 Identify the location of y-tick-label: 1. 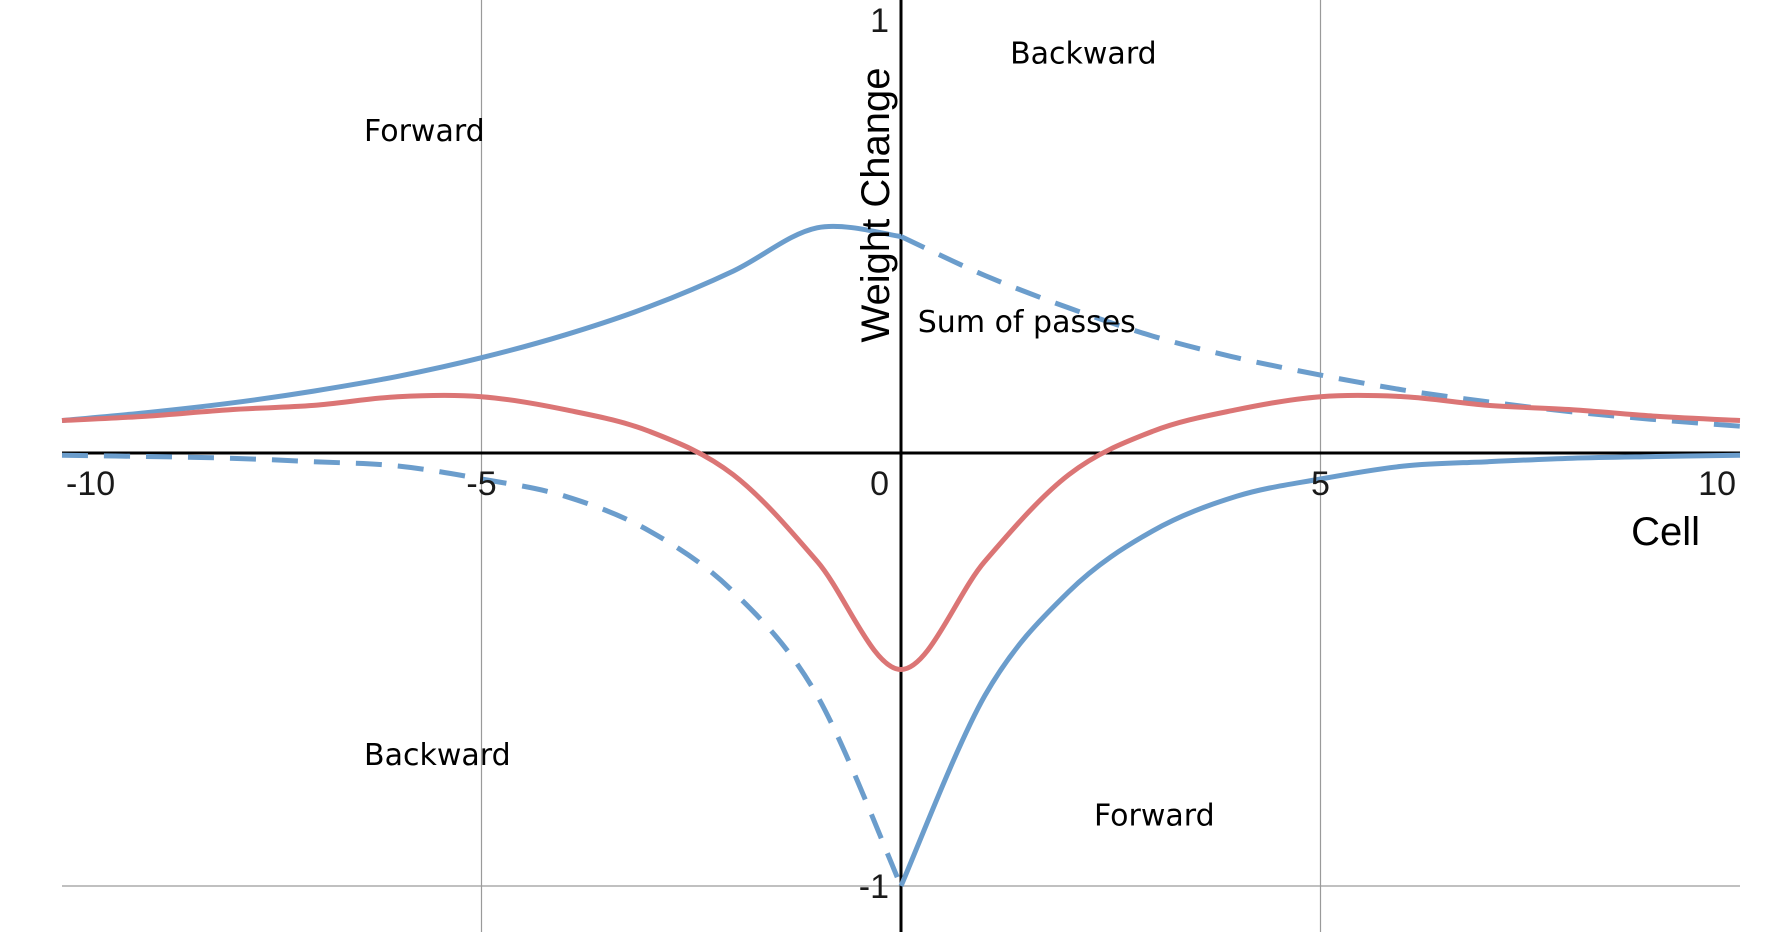
(879, 21).